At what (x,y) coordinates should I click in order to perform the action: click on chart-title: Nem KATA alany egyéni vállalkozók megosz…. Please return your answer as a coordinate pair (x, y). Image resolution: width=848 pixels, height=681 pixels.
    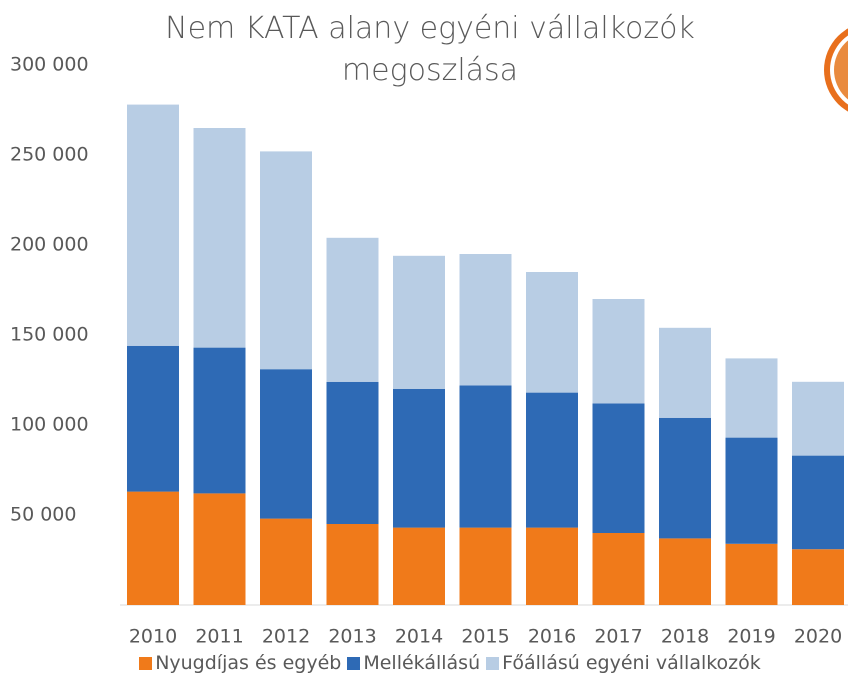
    Looking at the image, I should click on (430, 49).